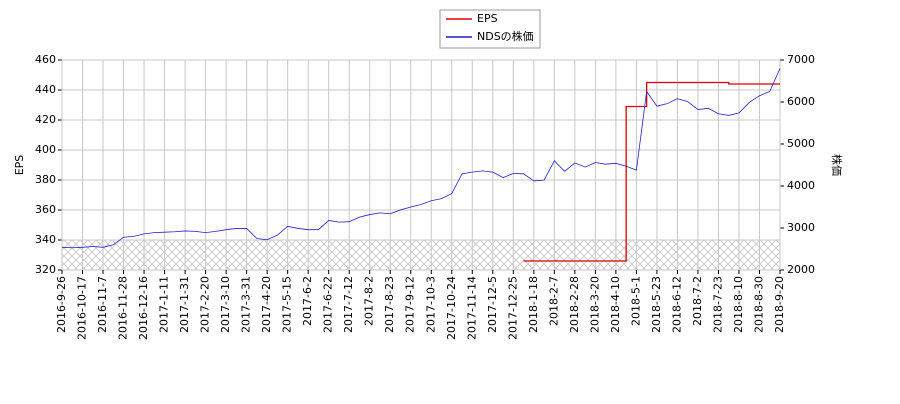  Describe the element at coordinates (45, 209) in the screenshot. I see `y-tick-label: 360` at that location.